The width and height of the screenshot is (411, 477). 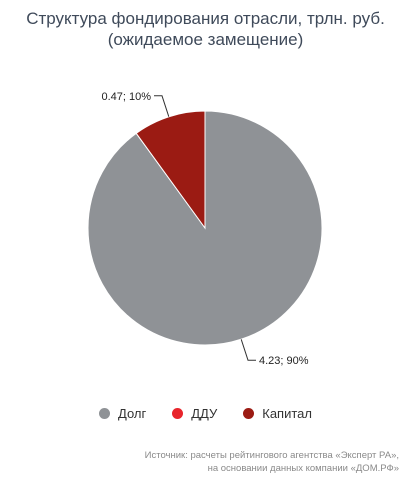 I want to click on legend-label-dolg: Долг, so click(x=132, y=413).